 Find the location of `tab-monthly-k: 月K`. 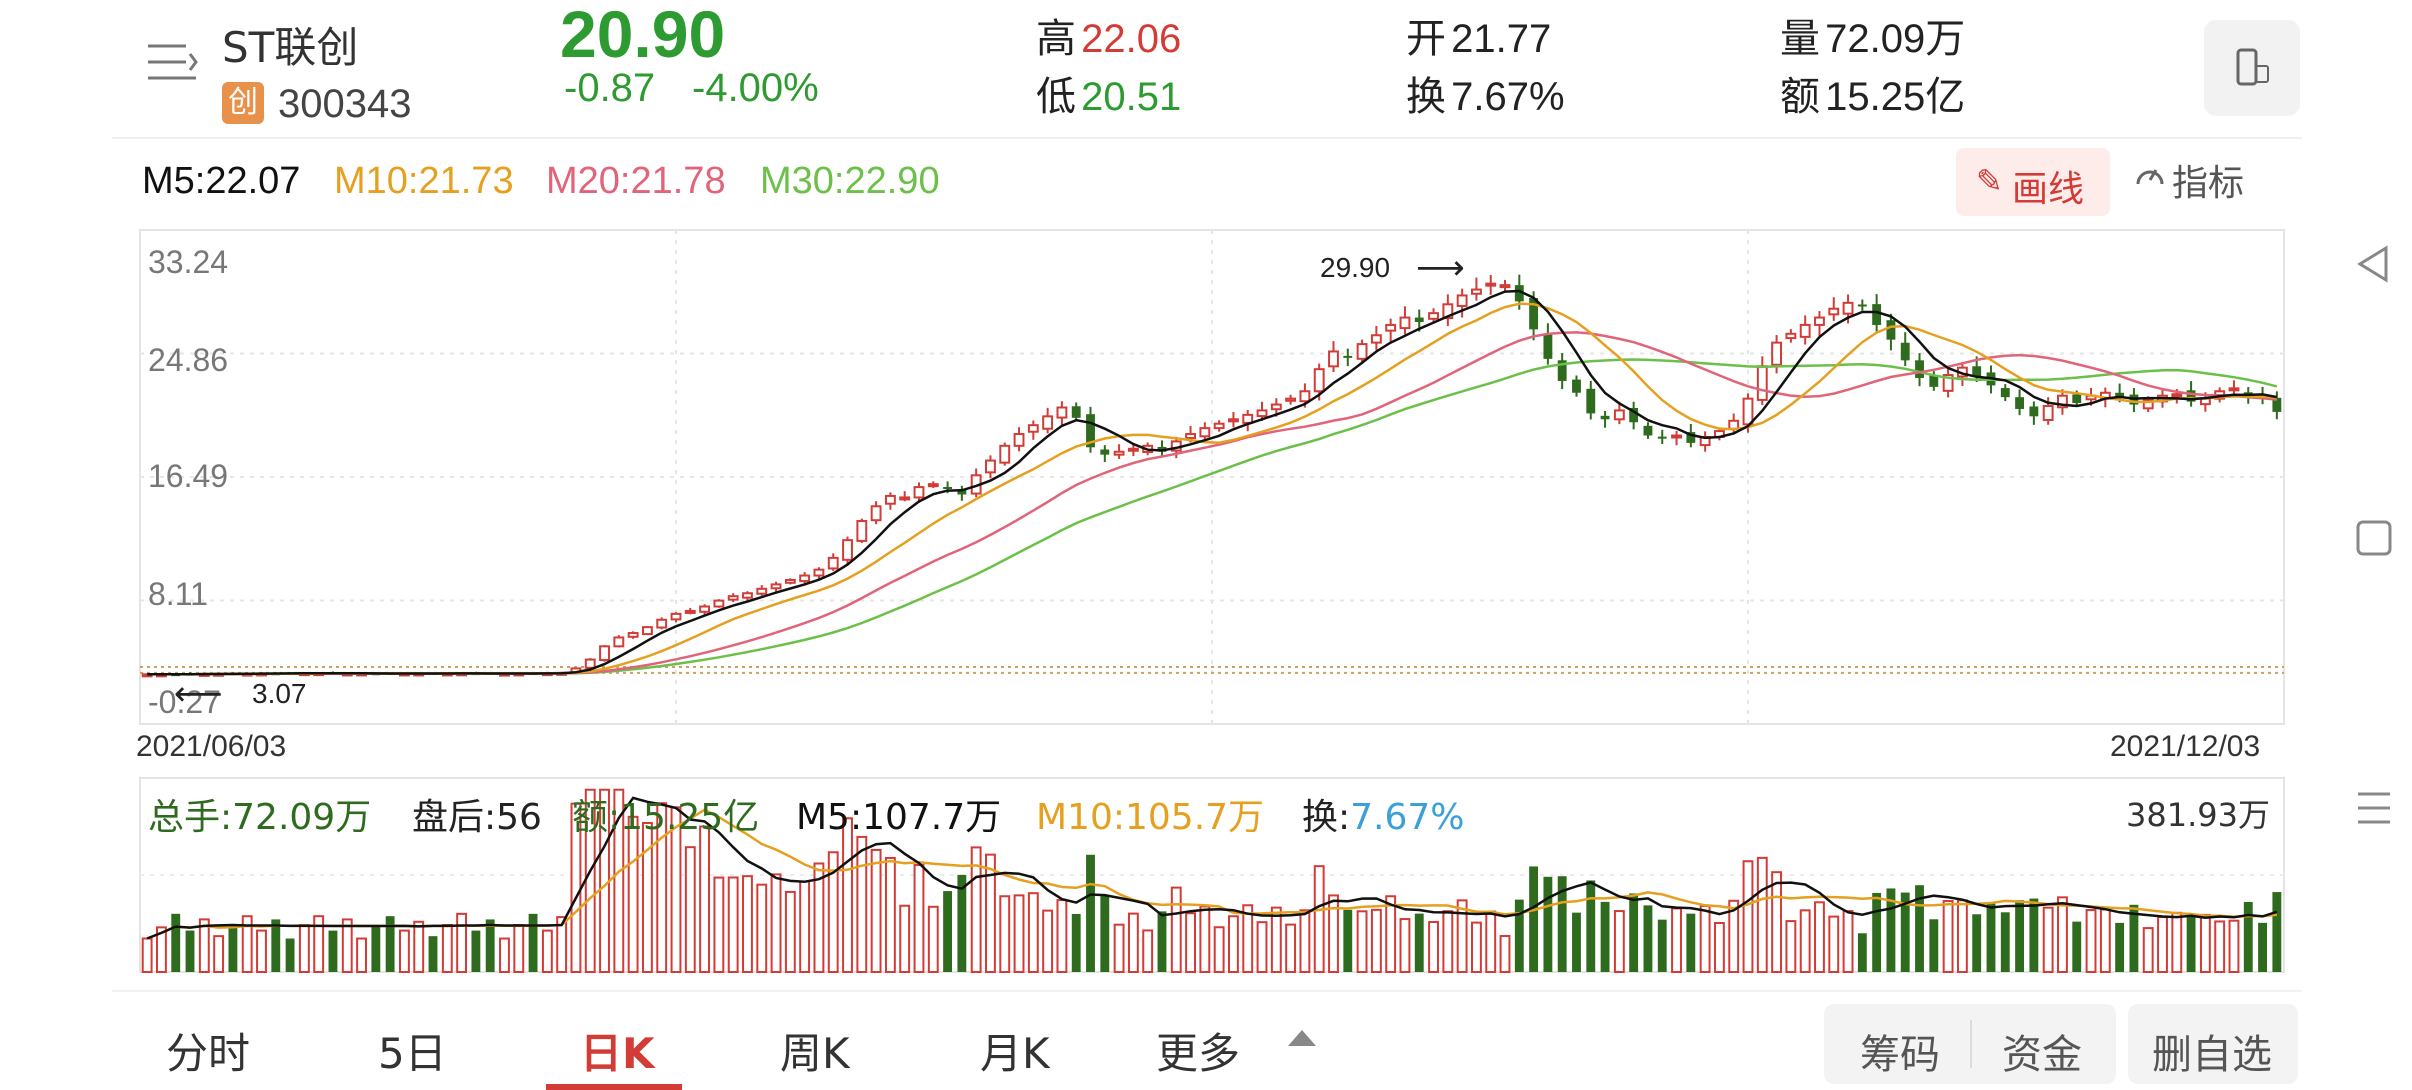

tab-monthly-k: 月K is located at coordinates (1015, 1053).